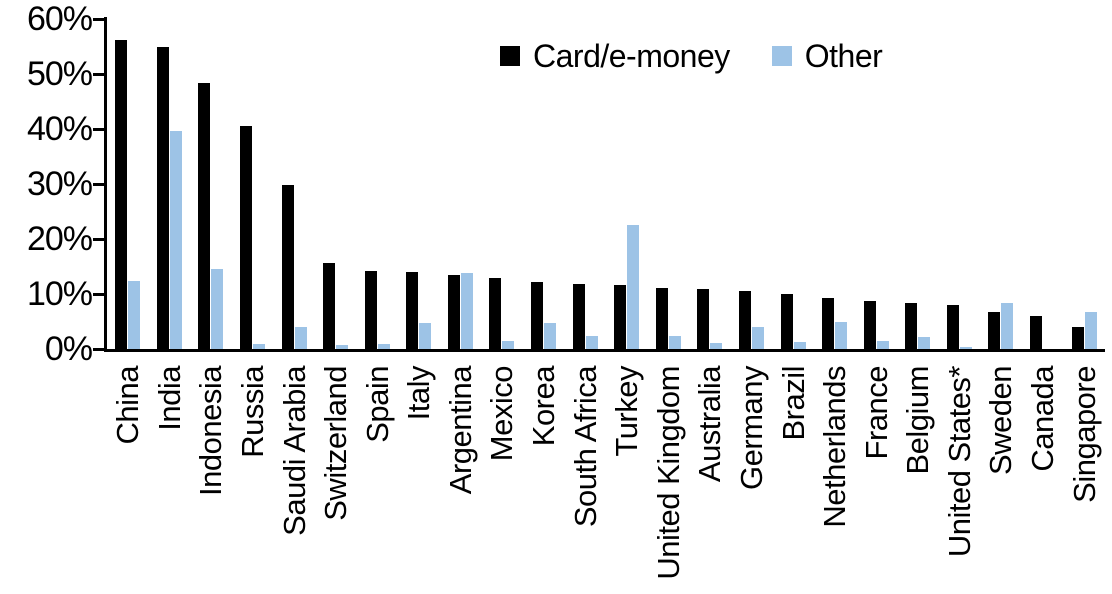 This screenshot has width=1112, height=594. Describe the element at coordinates (631, 56) in the screenshot. I see `legend-label-card-e-money: Card/e-money` at that location.